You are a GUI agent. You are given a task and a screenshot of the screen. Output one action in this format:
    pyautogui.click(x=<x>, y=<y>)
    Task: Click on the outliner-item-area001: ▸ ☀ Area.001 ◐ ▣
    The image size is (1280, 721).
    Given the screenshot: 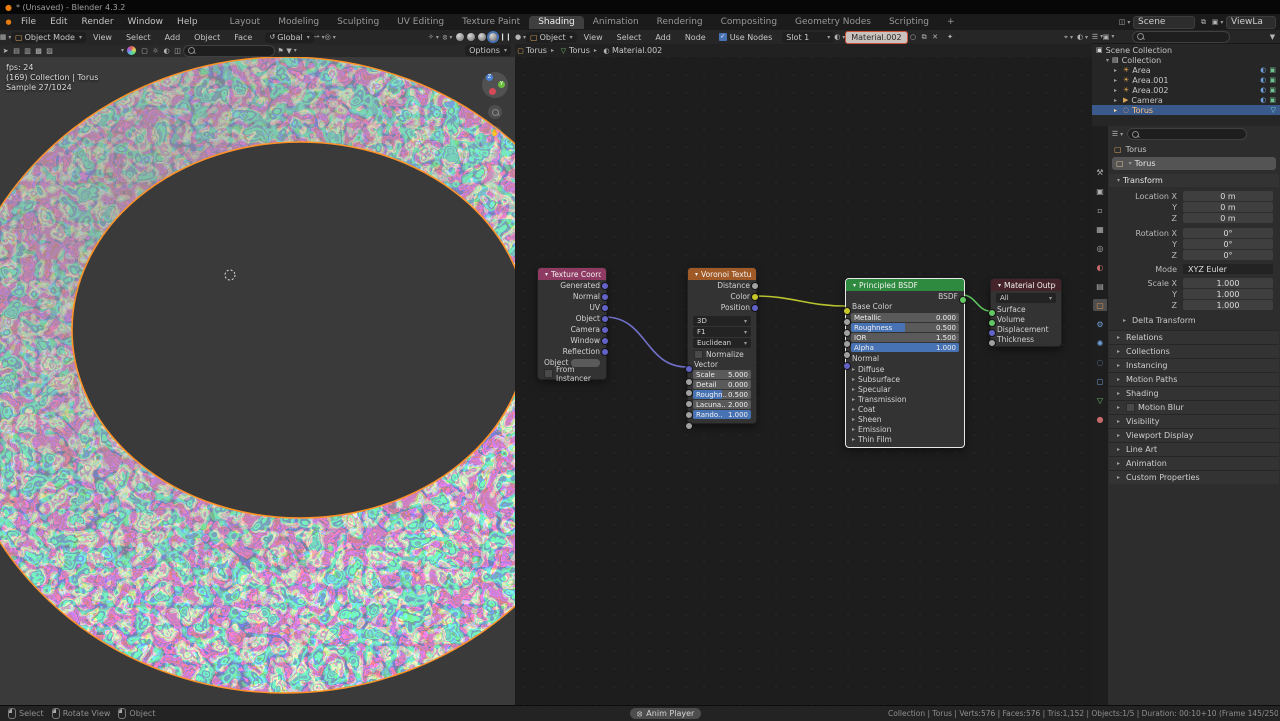 What is the action you would take?
    pyautogui.click(x=1195, y=80)
    